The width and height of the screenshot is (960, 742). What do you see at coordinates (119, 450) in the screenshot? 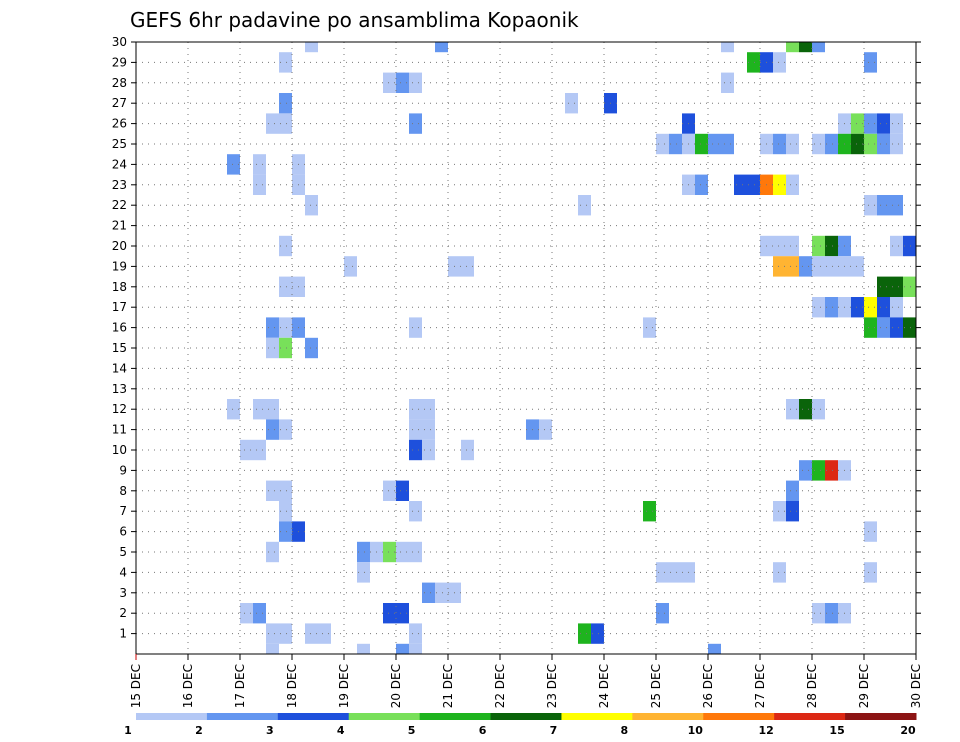
I see `y-tick-label: 10` at bounding box center [119, 450].